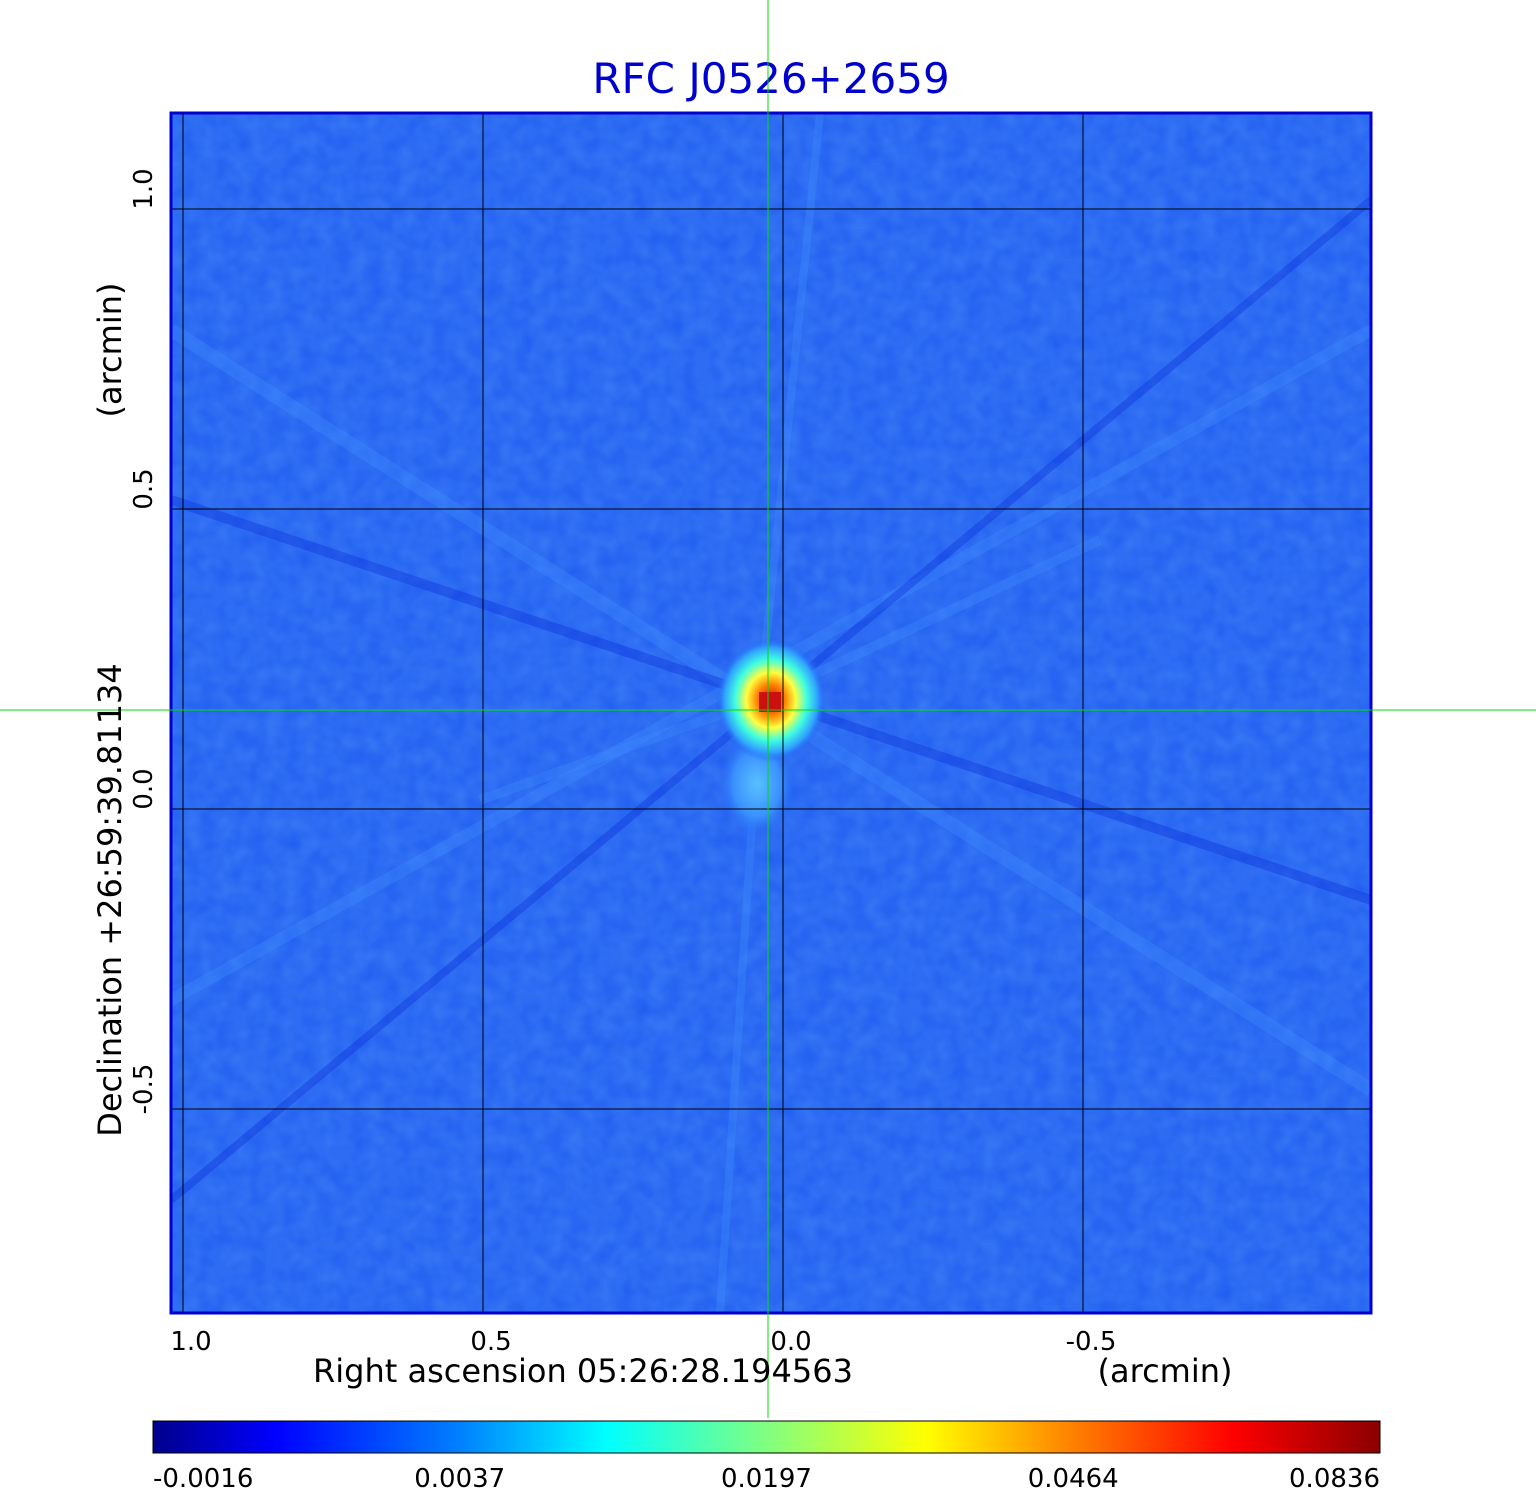 This screenshot has width=1536, height=1511. What do you see at coordinates (110, 900) in the screenshot?
I see `y-axis-label: Declination +26:59:39.81134` at bounding box center [110, 900].